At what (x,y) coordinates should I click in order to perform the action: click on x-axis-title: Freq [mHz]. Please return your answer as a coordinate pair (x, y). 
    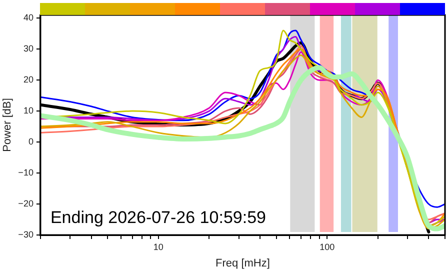
    Looking at the image, I should click on (243, 263).